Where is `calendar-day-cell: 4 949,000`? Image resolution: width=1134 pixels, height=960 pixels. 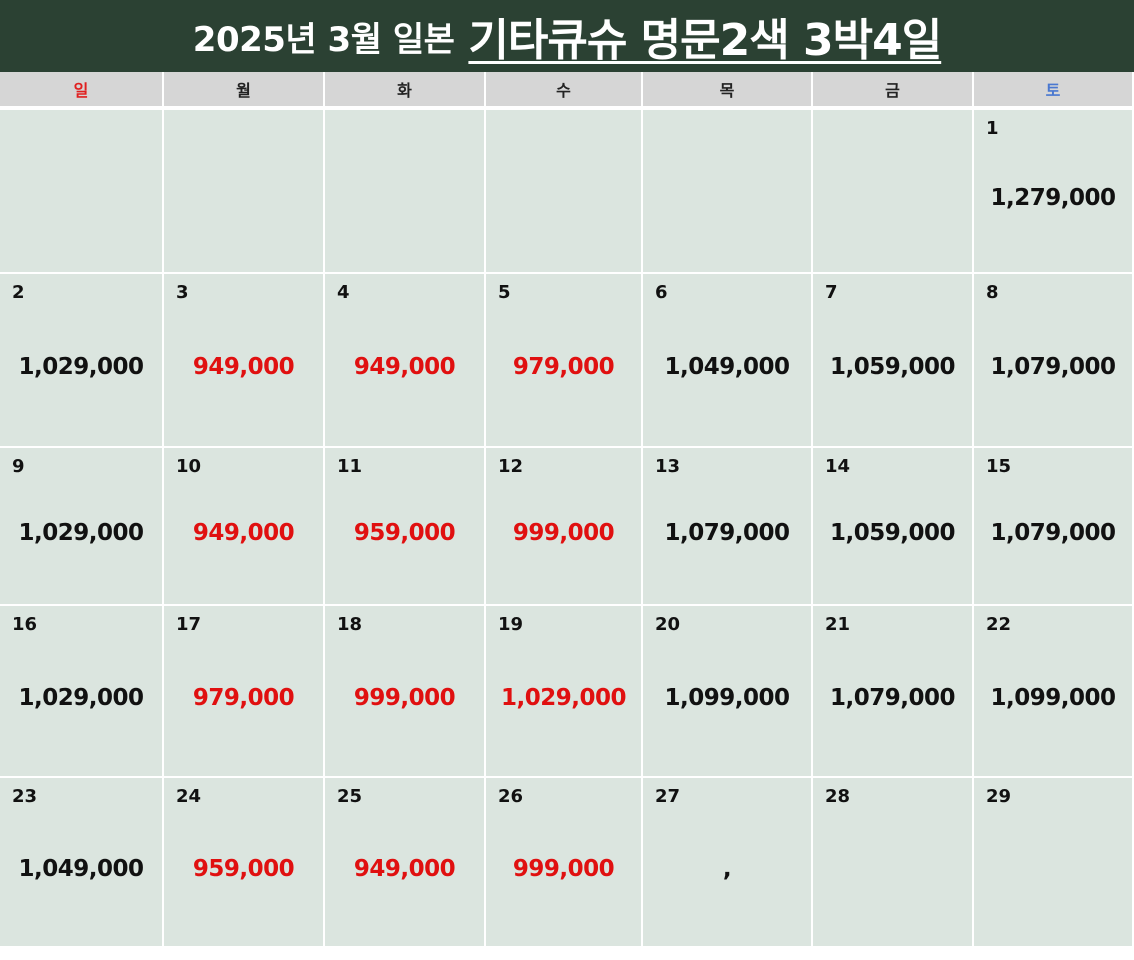 calendar-day-cell: 4 949,000 is located at coordinates (405, 361).